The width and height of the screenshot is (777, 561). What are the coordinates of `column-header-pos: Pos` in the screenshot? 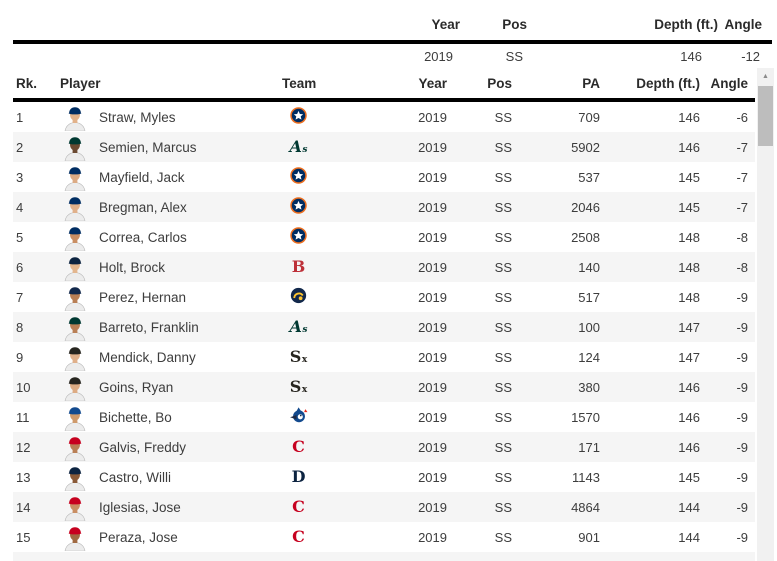 It's located at (499, 83).